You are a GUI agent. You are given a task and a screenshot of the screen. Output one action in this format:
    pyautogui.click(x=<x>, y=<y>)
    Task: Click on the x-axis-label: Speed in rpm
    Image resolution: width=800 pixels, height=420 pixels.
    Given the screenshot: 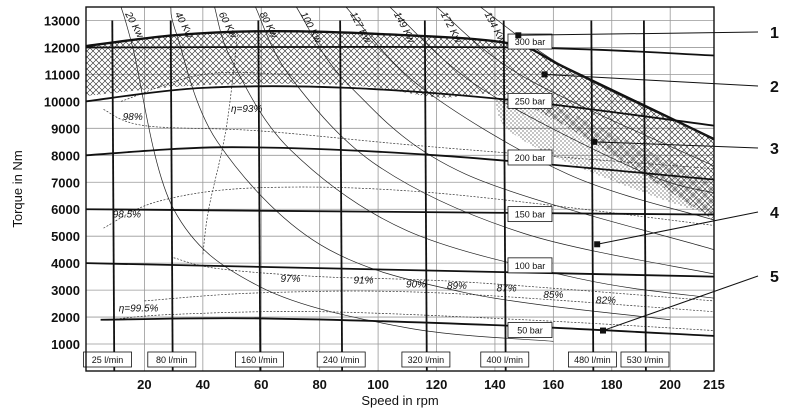 What is the action you would take?
    pyautogui.click(x=399, y=400)
    